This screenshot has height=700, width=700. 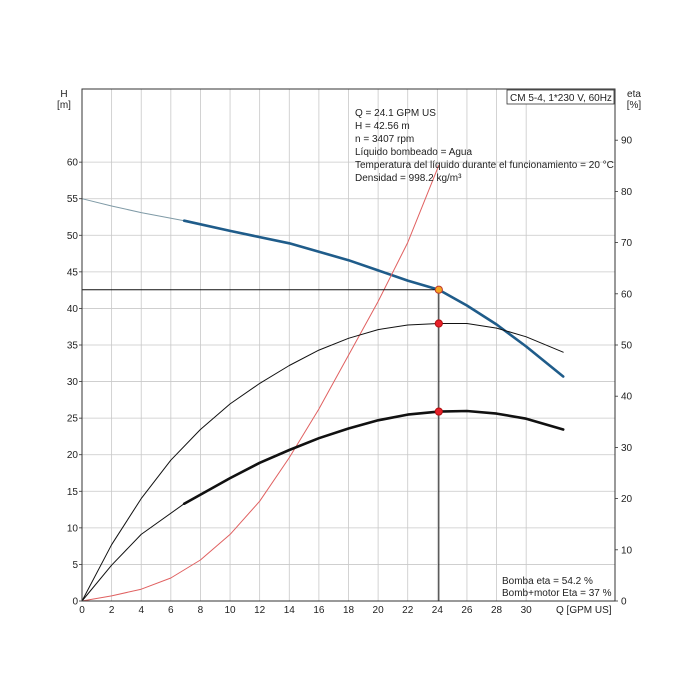 I want to click on x-tick-label: 6, so click(x=171, y=610).